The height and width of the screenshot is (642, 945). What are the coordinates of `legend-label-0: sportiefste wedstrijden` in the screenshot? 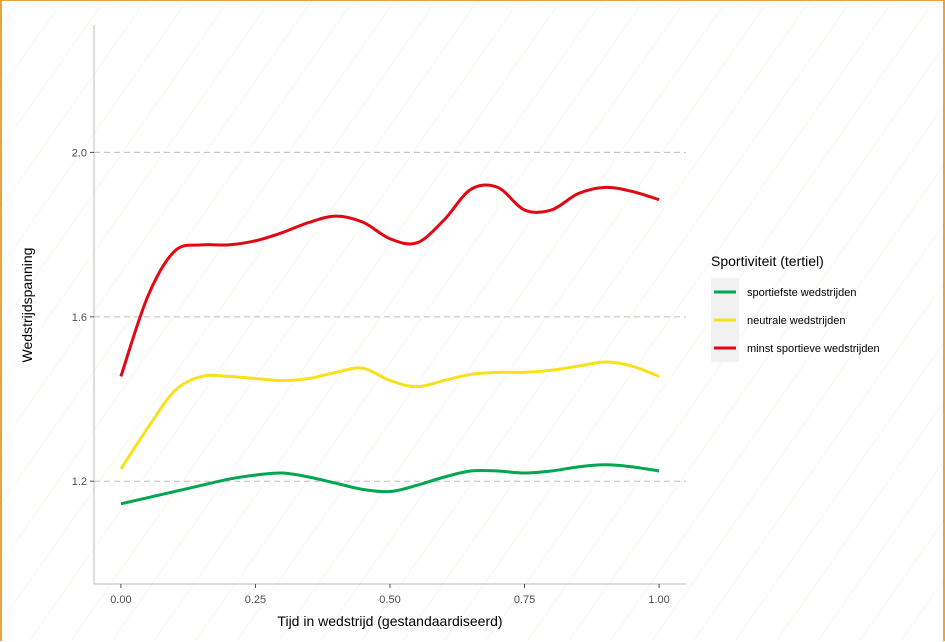 It's located at (801, 293).